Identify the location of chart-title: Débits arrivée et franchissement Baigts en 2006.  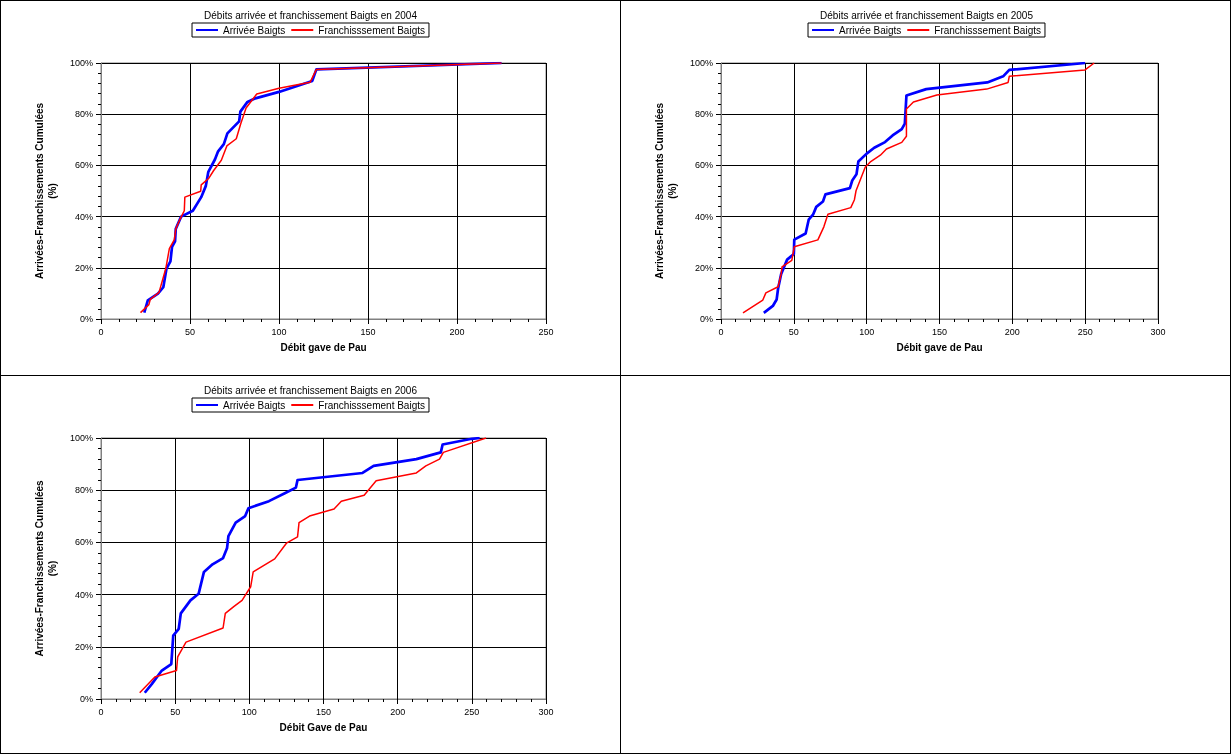
(311, 390).